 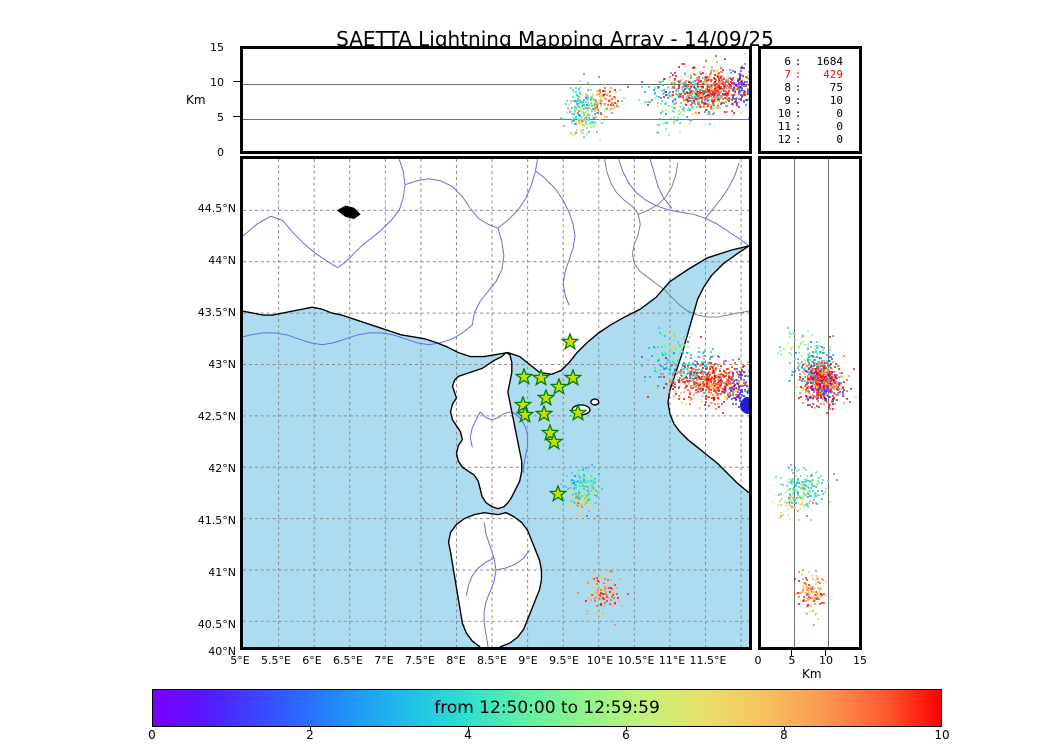 I want to click on station-marker-star-icon, so click(x=572, y=377).